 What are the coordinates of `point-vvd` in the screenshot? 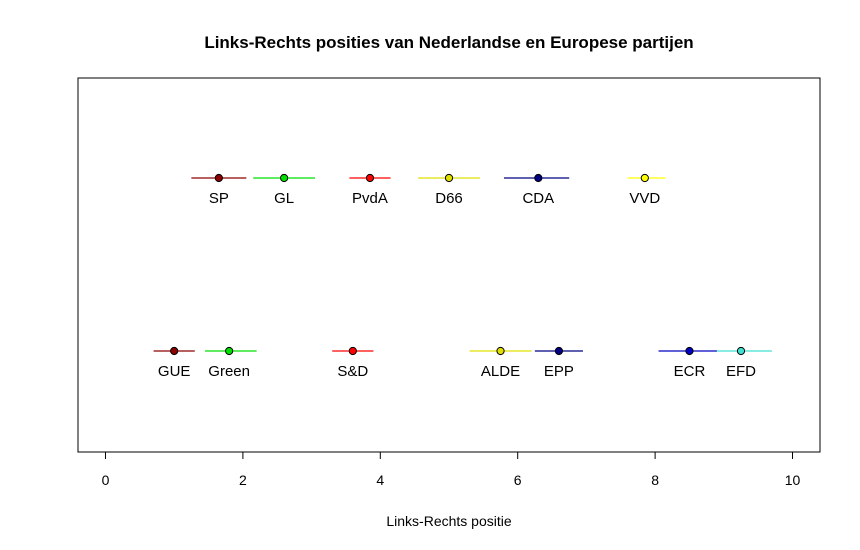 It's located at (644, 178).